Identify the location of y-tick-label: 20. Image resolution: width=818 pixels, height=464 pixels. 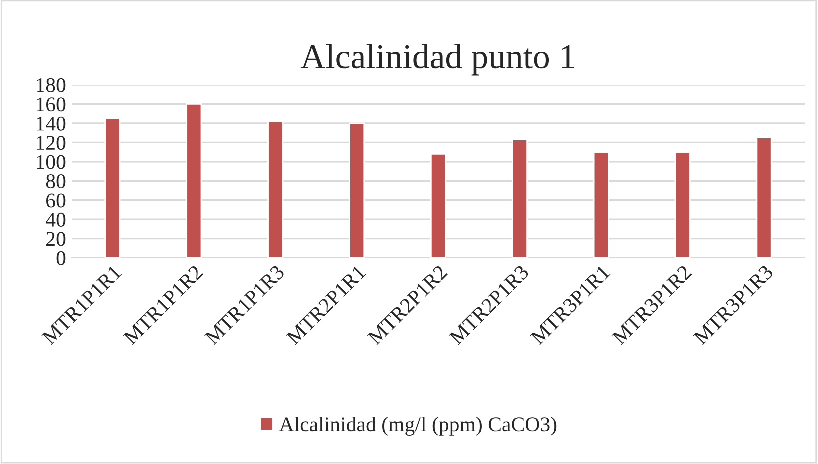
(56, 239).